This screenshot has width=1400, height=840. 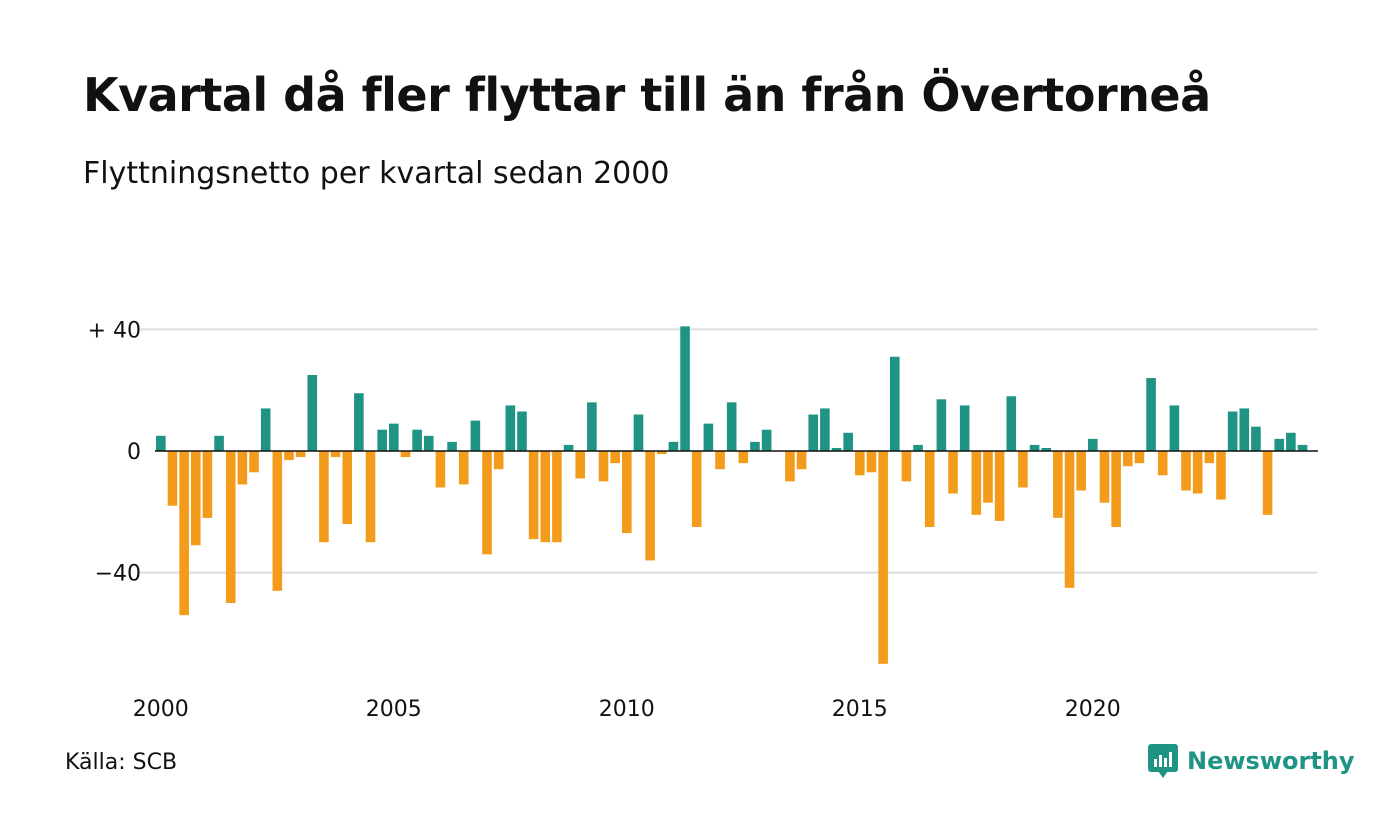 What do you see at coordinates (161, 709) in the screenshot?
I see `x-tick-label: 2000` at bounding box center [161, 709].